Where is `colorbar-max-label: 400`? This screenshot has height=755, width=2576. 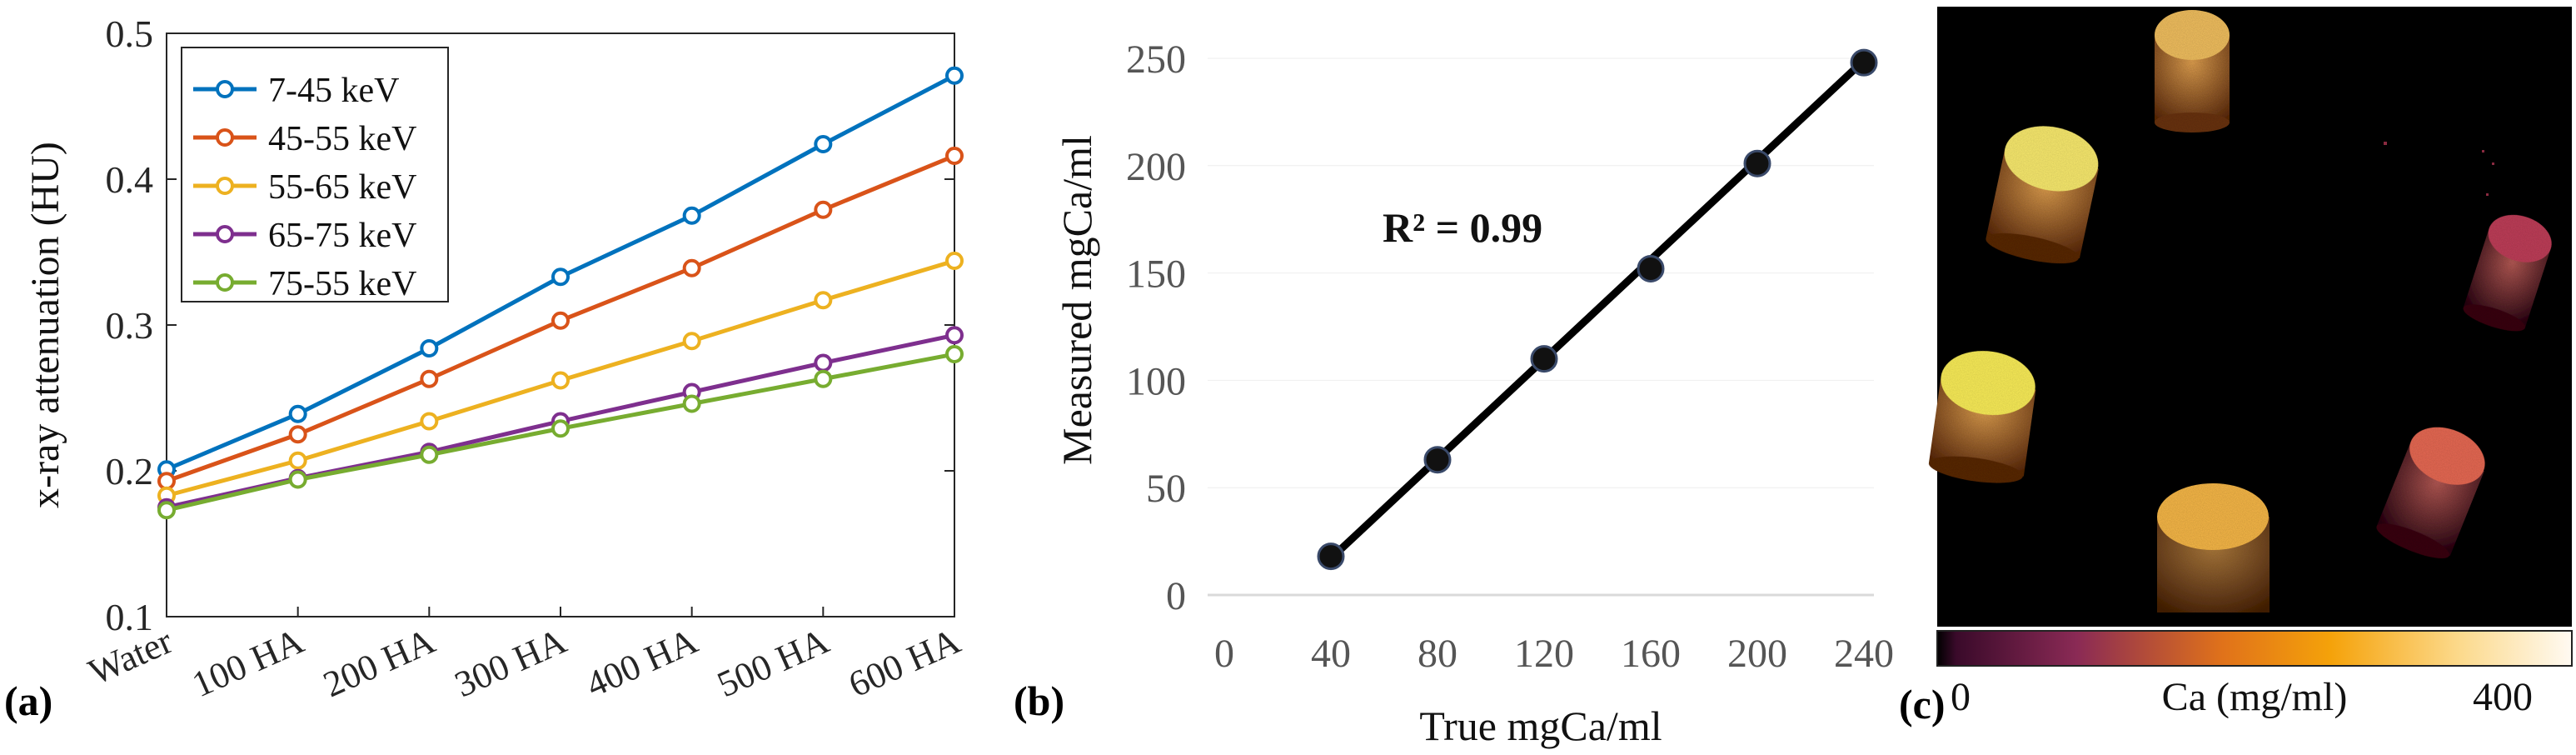
colorbar-max-label: 400 is located at coordinates (2503, 697).